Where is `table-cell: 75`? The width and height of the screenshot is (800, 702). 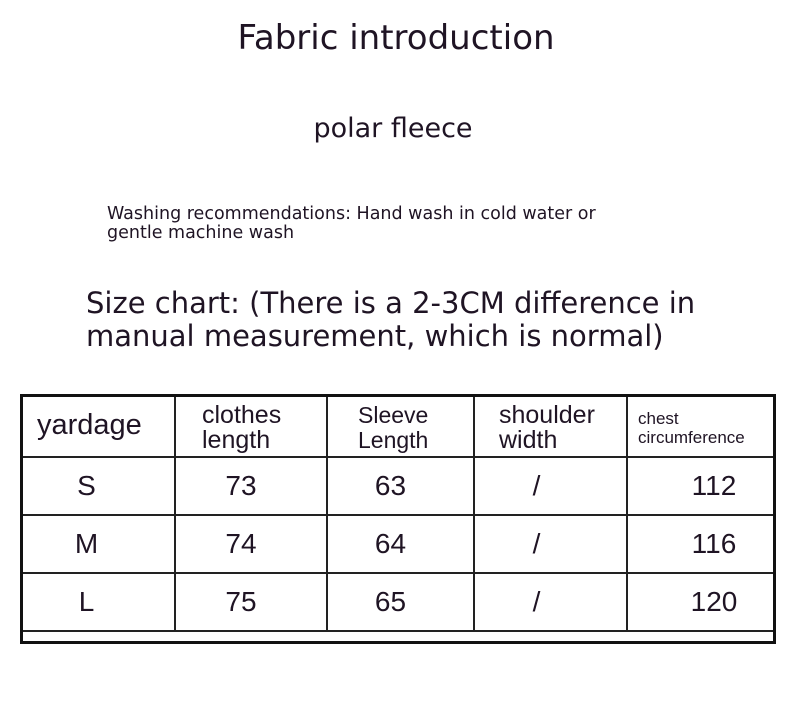 table-cell: 75 is located at coordinates (252, 602).